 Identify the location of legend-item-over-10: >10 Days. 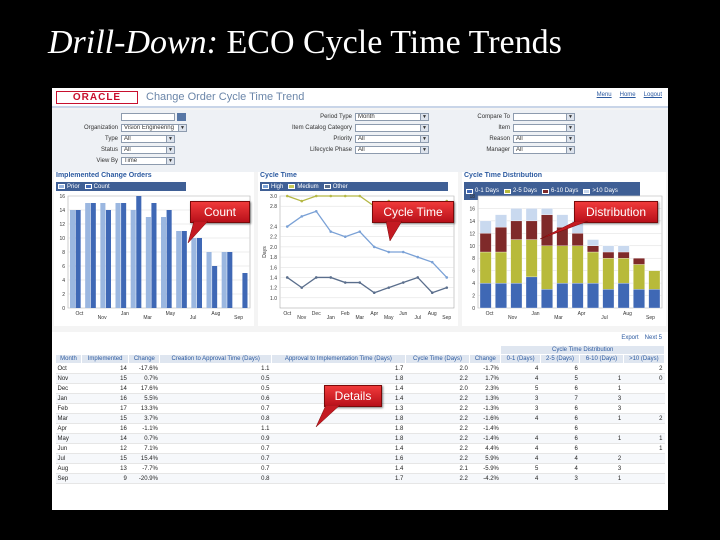
(600, 191).